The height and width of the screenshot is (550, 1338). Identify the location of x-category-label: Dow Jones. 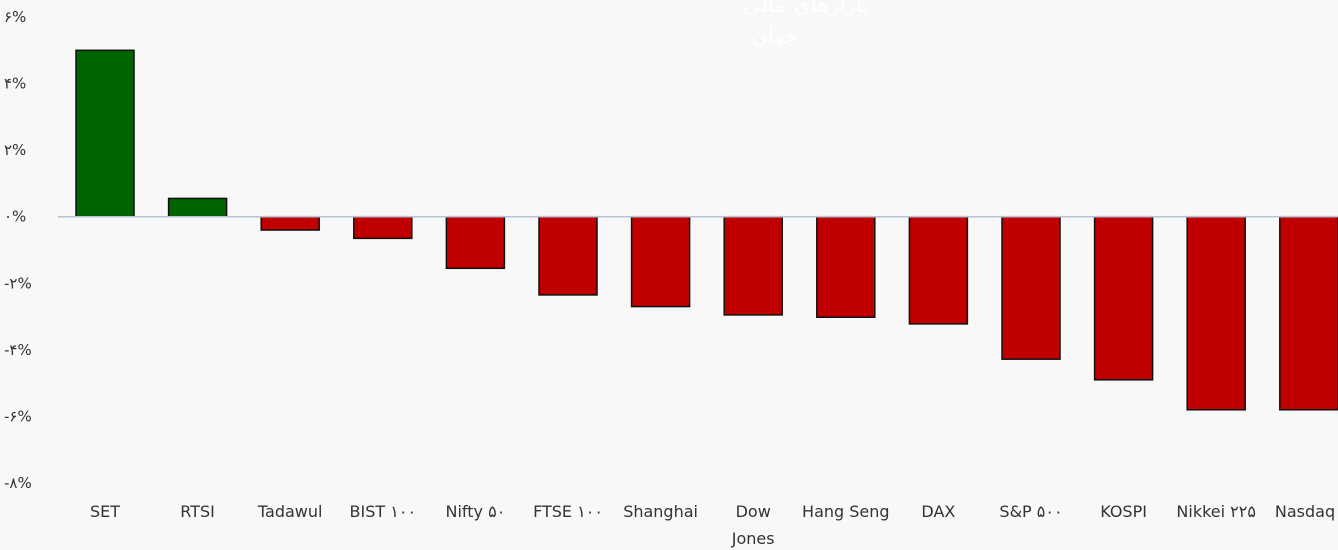
(753, 525).